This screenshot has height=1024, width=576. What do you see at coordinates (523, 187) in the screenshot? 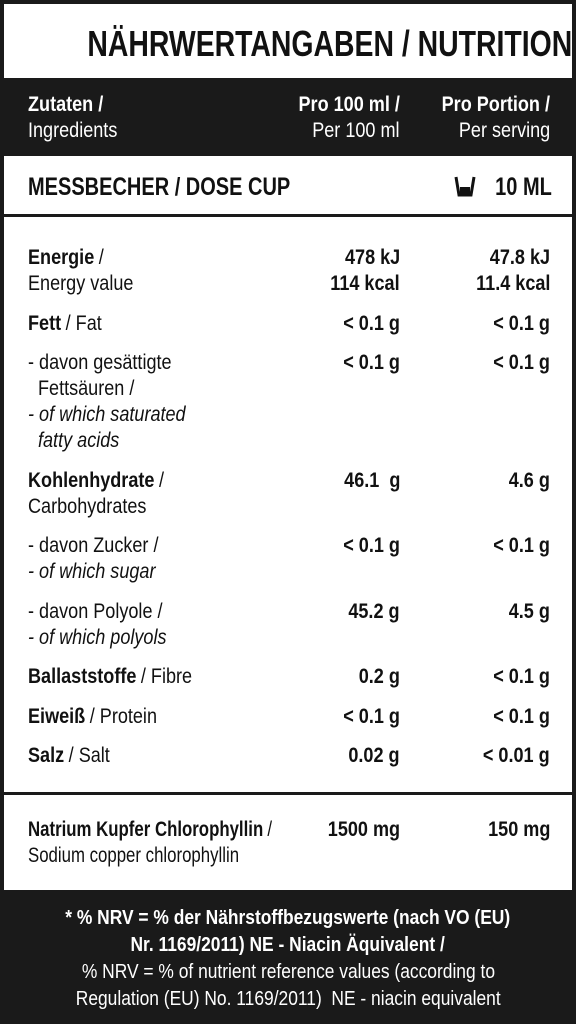
I see `dose-value-text: 10 ML` at bounding box center [523, 187].